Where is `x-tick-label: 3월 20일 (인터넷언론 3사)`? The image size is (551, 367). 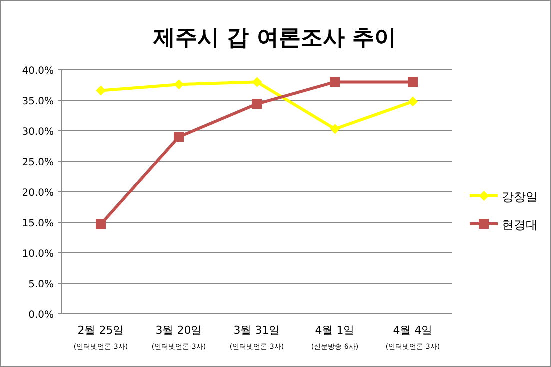
x-tick-label: 3월 20일 (인터넷언론 3사) is located at coordinates (179, 337).